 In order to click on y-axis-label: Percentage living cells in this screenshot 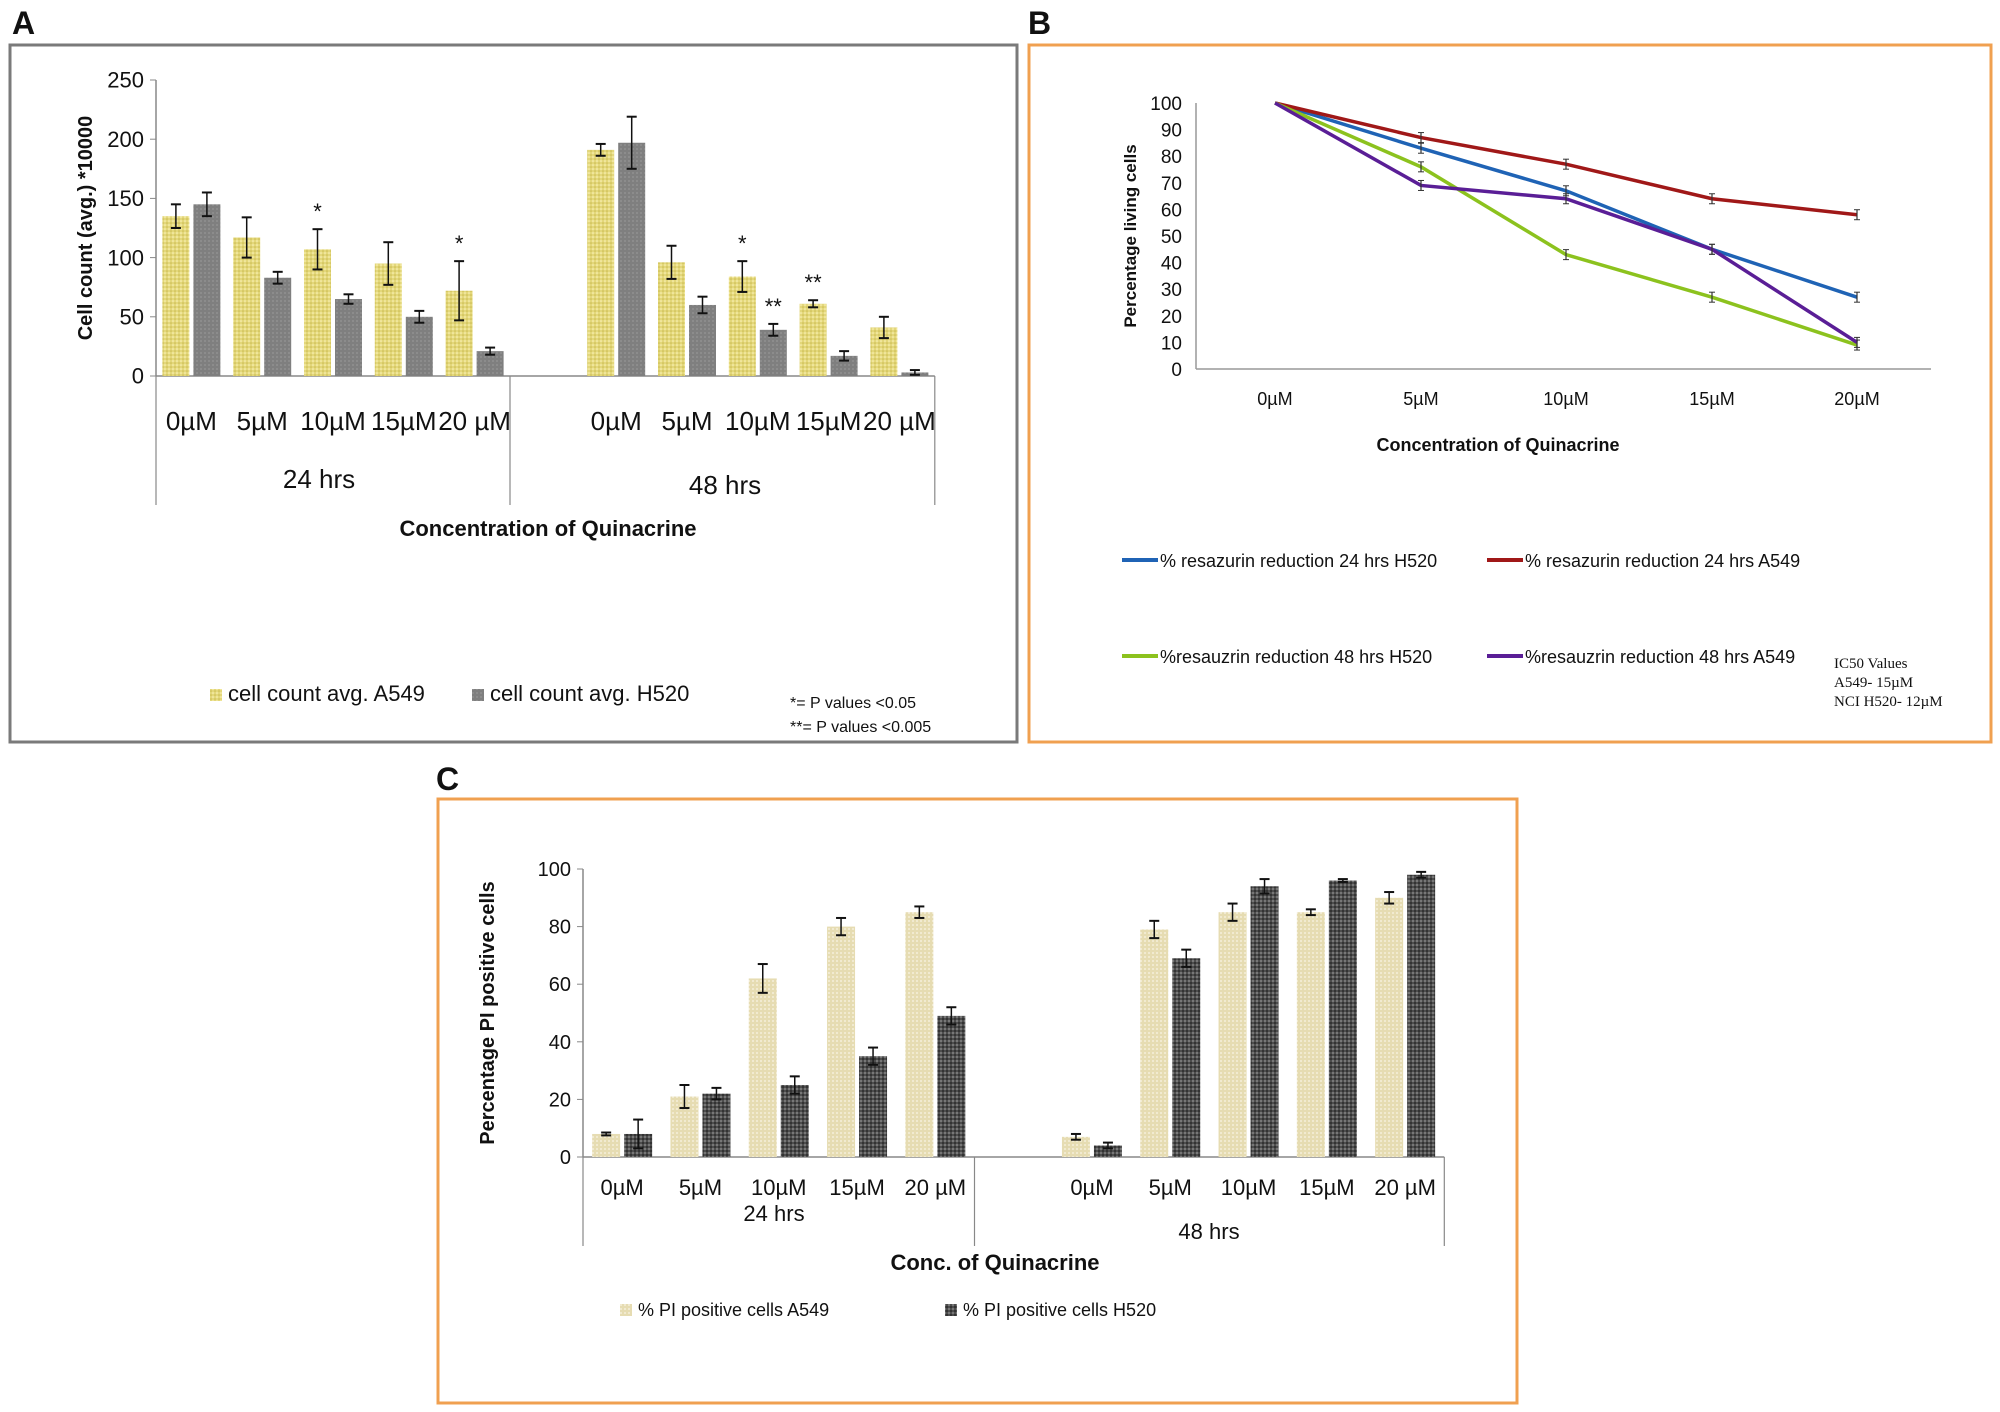, I will do `click(1130, 235)`.